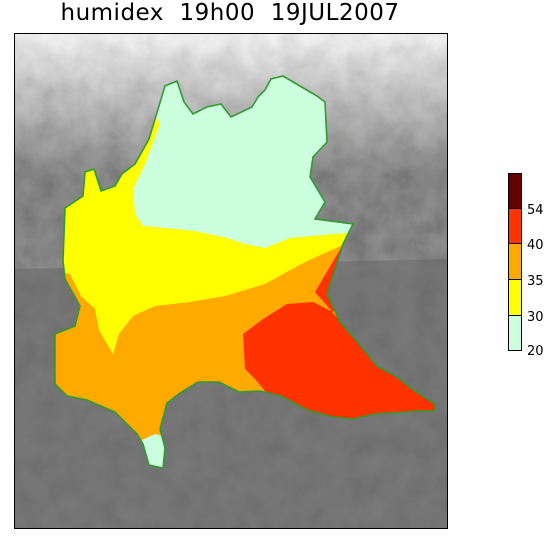  I want to click on legend-tick-20: 20, so click(535, 351).